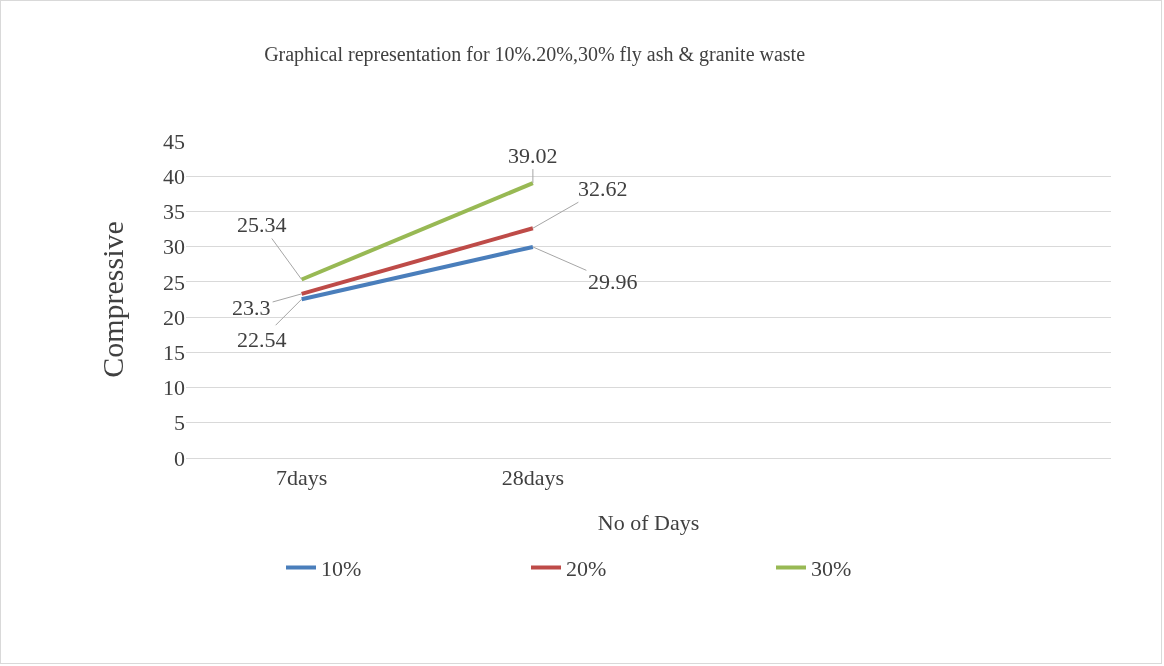  Describe the element at coordinates (174, 247) in the screenshot. I see `y-tick-label: 30` at that location.